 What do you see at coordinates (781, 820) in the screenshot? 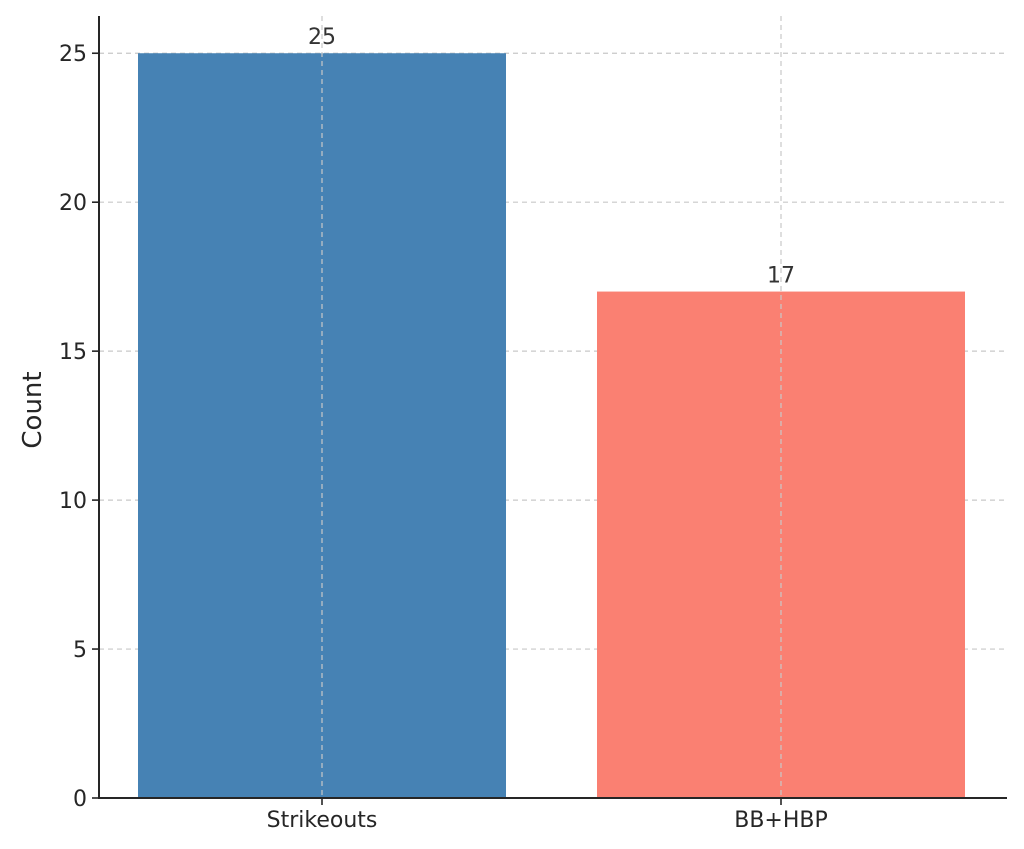
I see `x-tick-label: BB+HBP` at bounding box center [781, 820].